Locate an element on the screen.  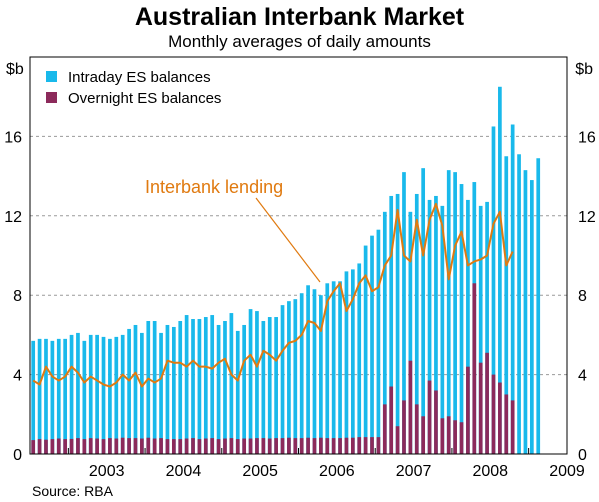
y-tick-left-16: 16 is located at coordinates (13, 137).